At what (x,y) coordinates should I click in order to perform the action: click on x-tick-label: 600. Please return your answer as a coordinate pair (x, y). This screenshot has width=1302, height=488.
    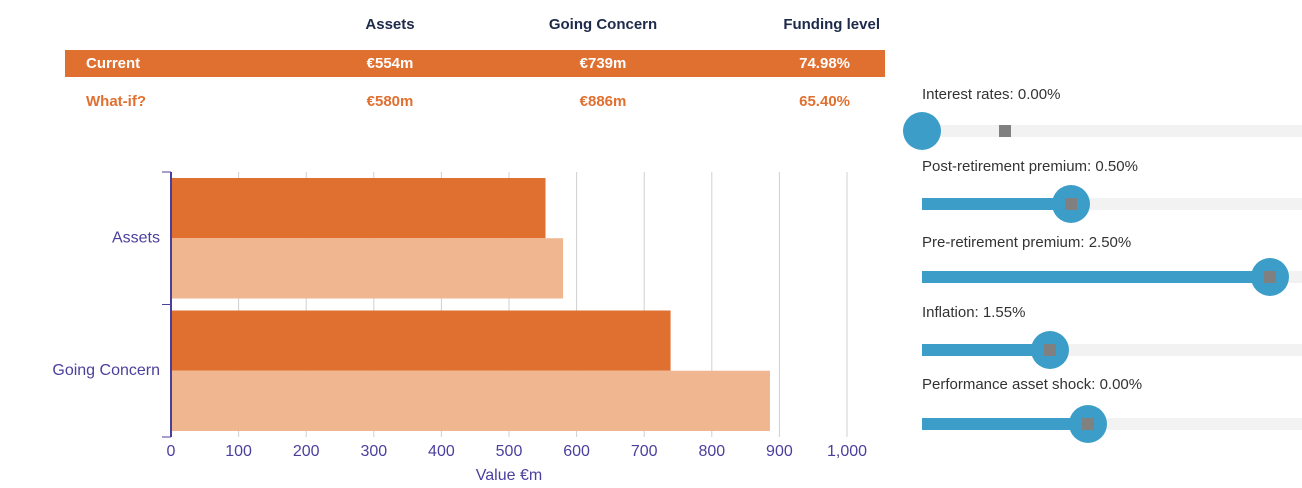
    Looking at the image, I should click on (576, 451).